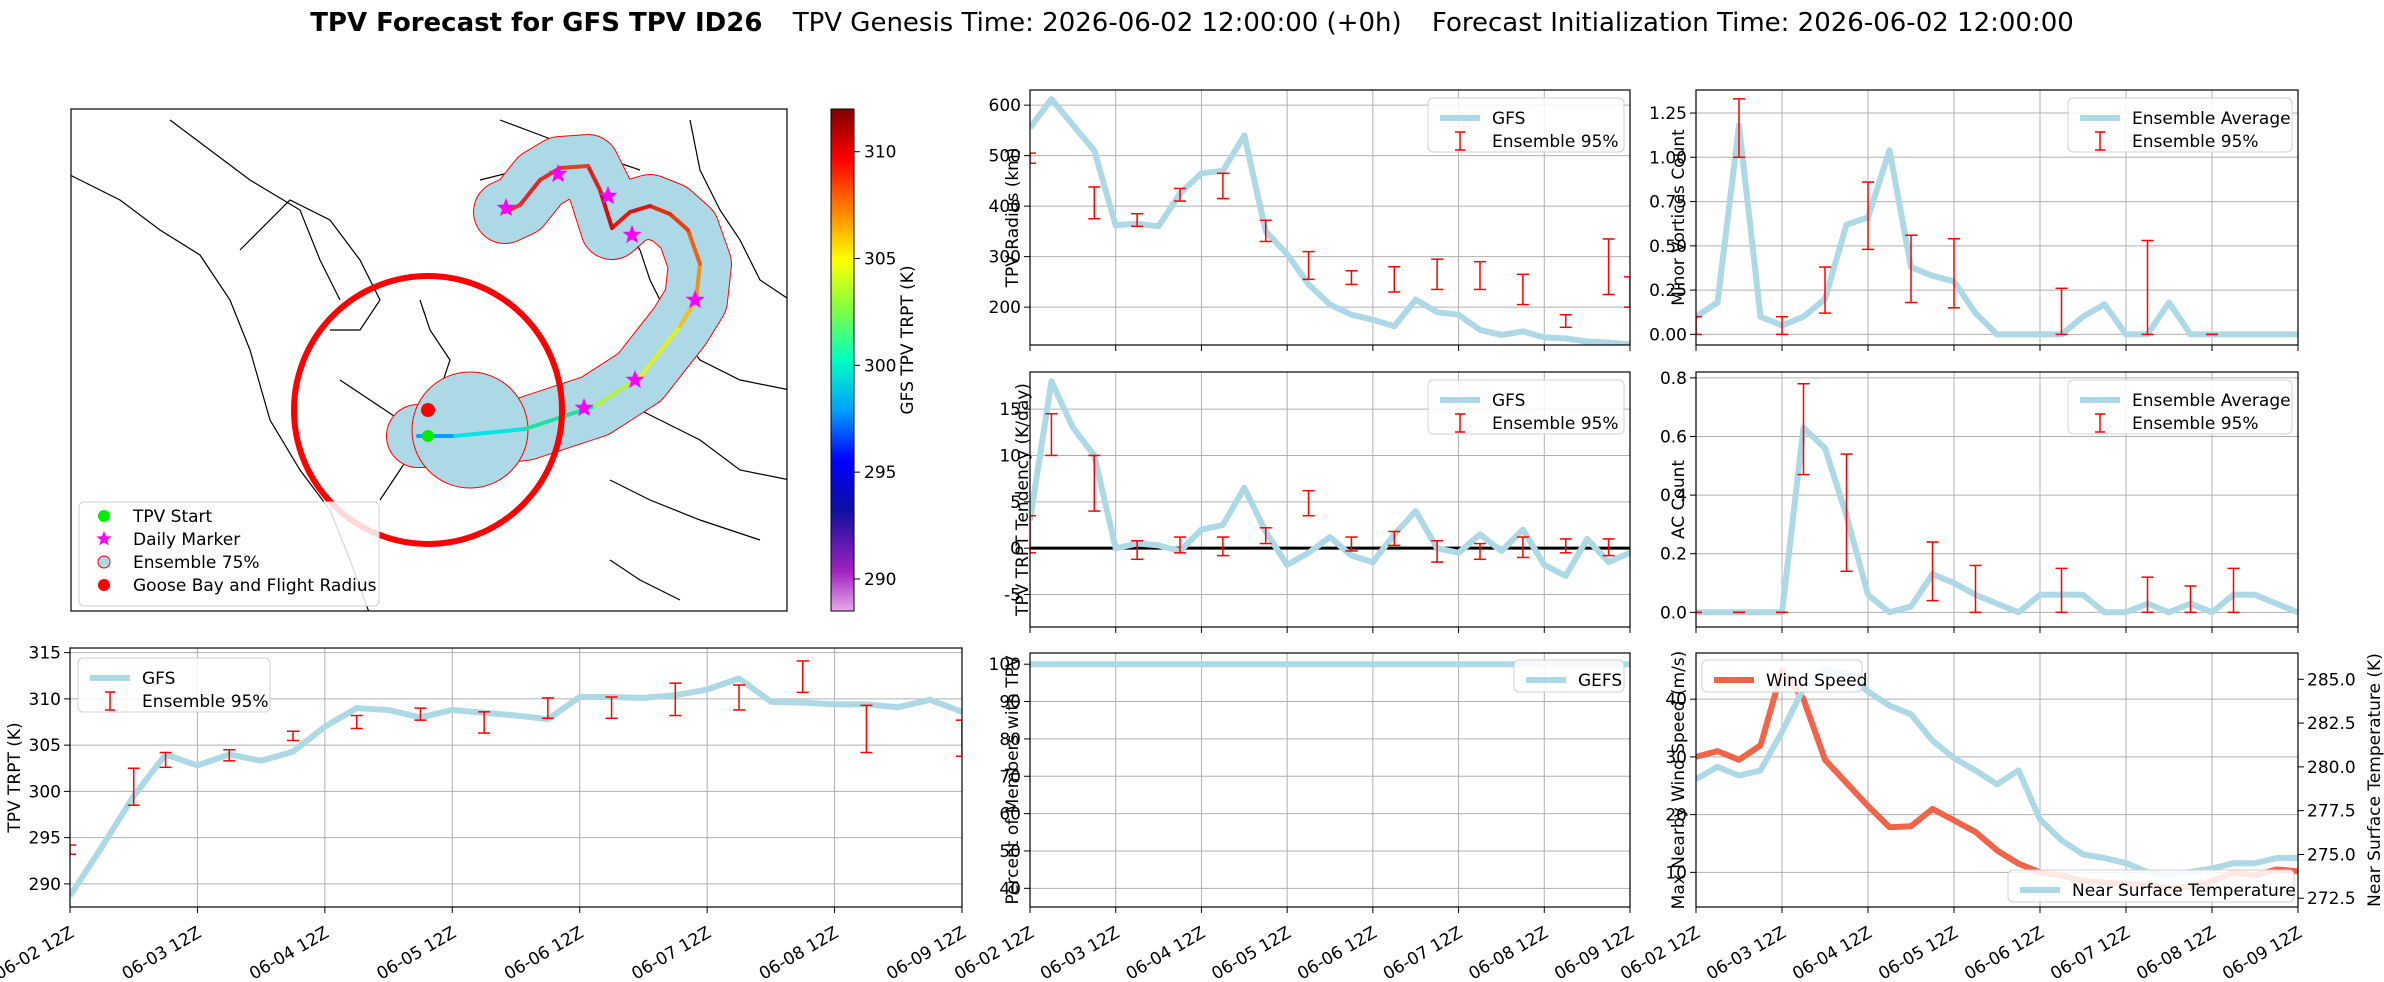  I want to click on y-tick-label: 10, so click(1676, 873).